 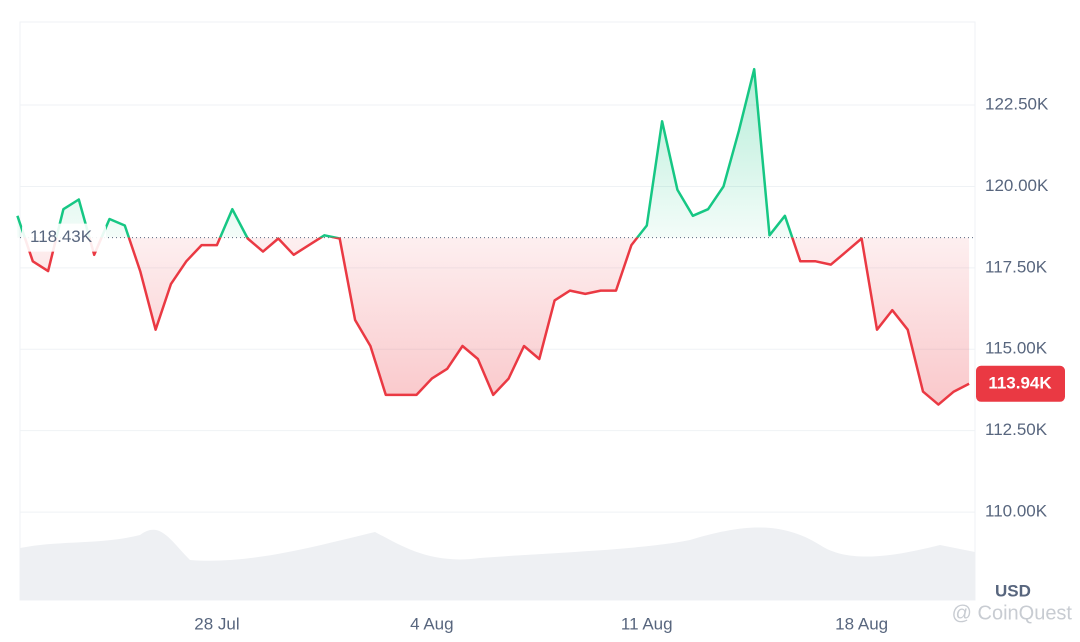 I want to click on x-tick-label: 28 Jul, so click(x=216, y=623).